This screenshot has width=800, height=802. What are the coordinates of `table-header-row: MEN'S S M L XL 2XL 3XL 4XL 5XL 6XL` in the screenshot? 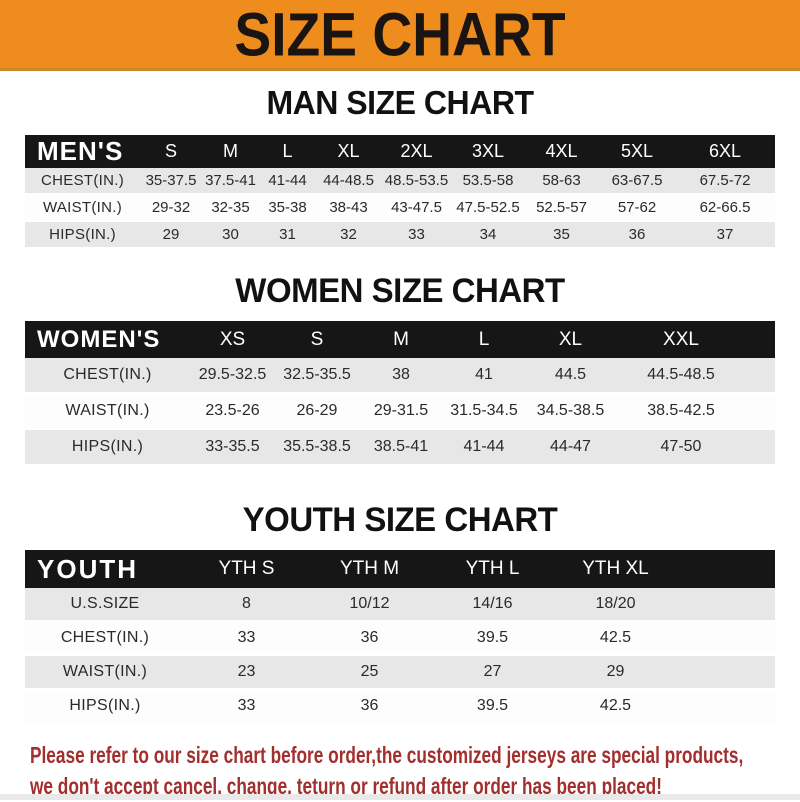 It's located at (400, 151).